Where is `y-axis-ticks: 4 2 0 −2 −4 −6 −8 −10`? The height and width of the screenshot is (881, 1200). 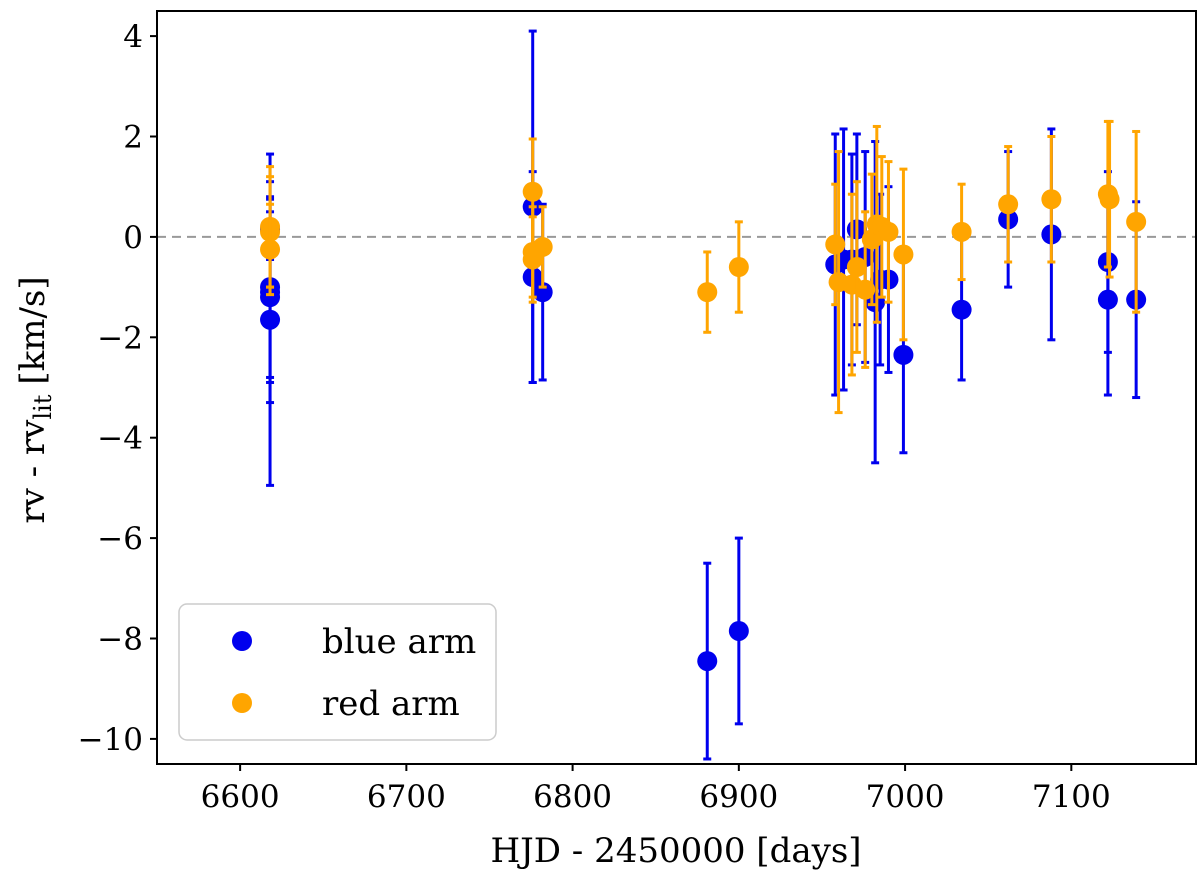
y-axis-ticks: 4 2 0 −2 −4 −6 −8 −10 is located at coordinates (117, 388).